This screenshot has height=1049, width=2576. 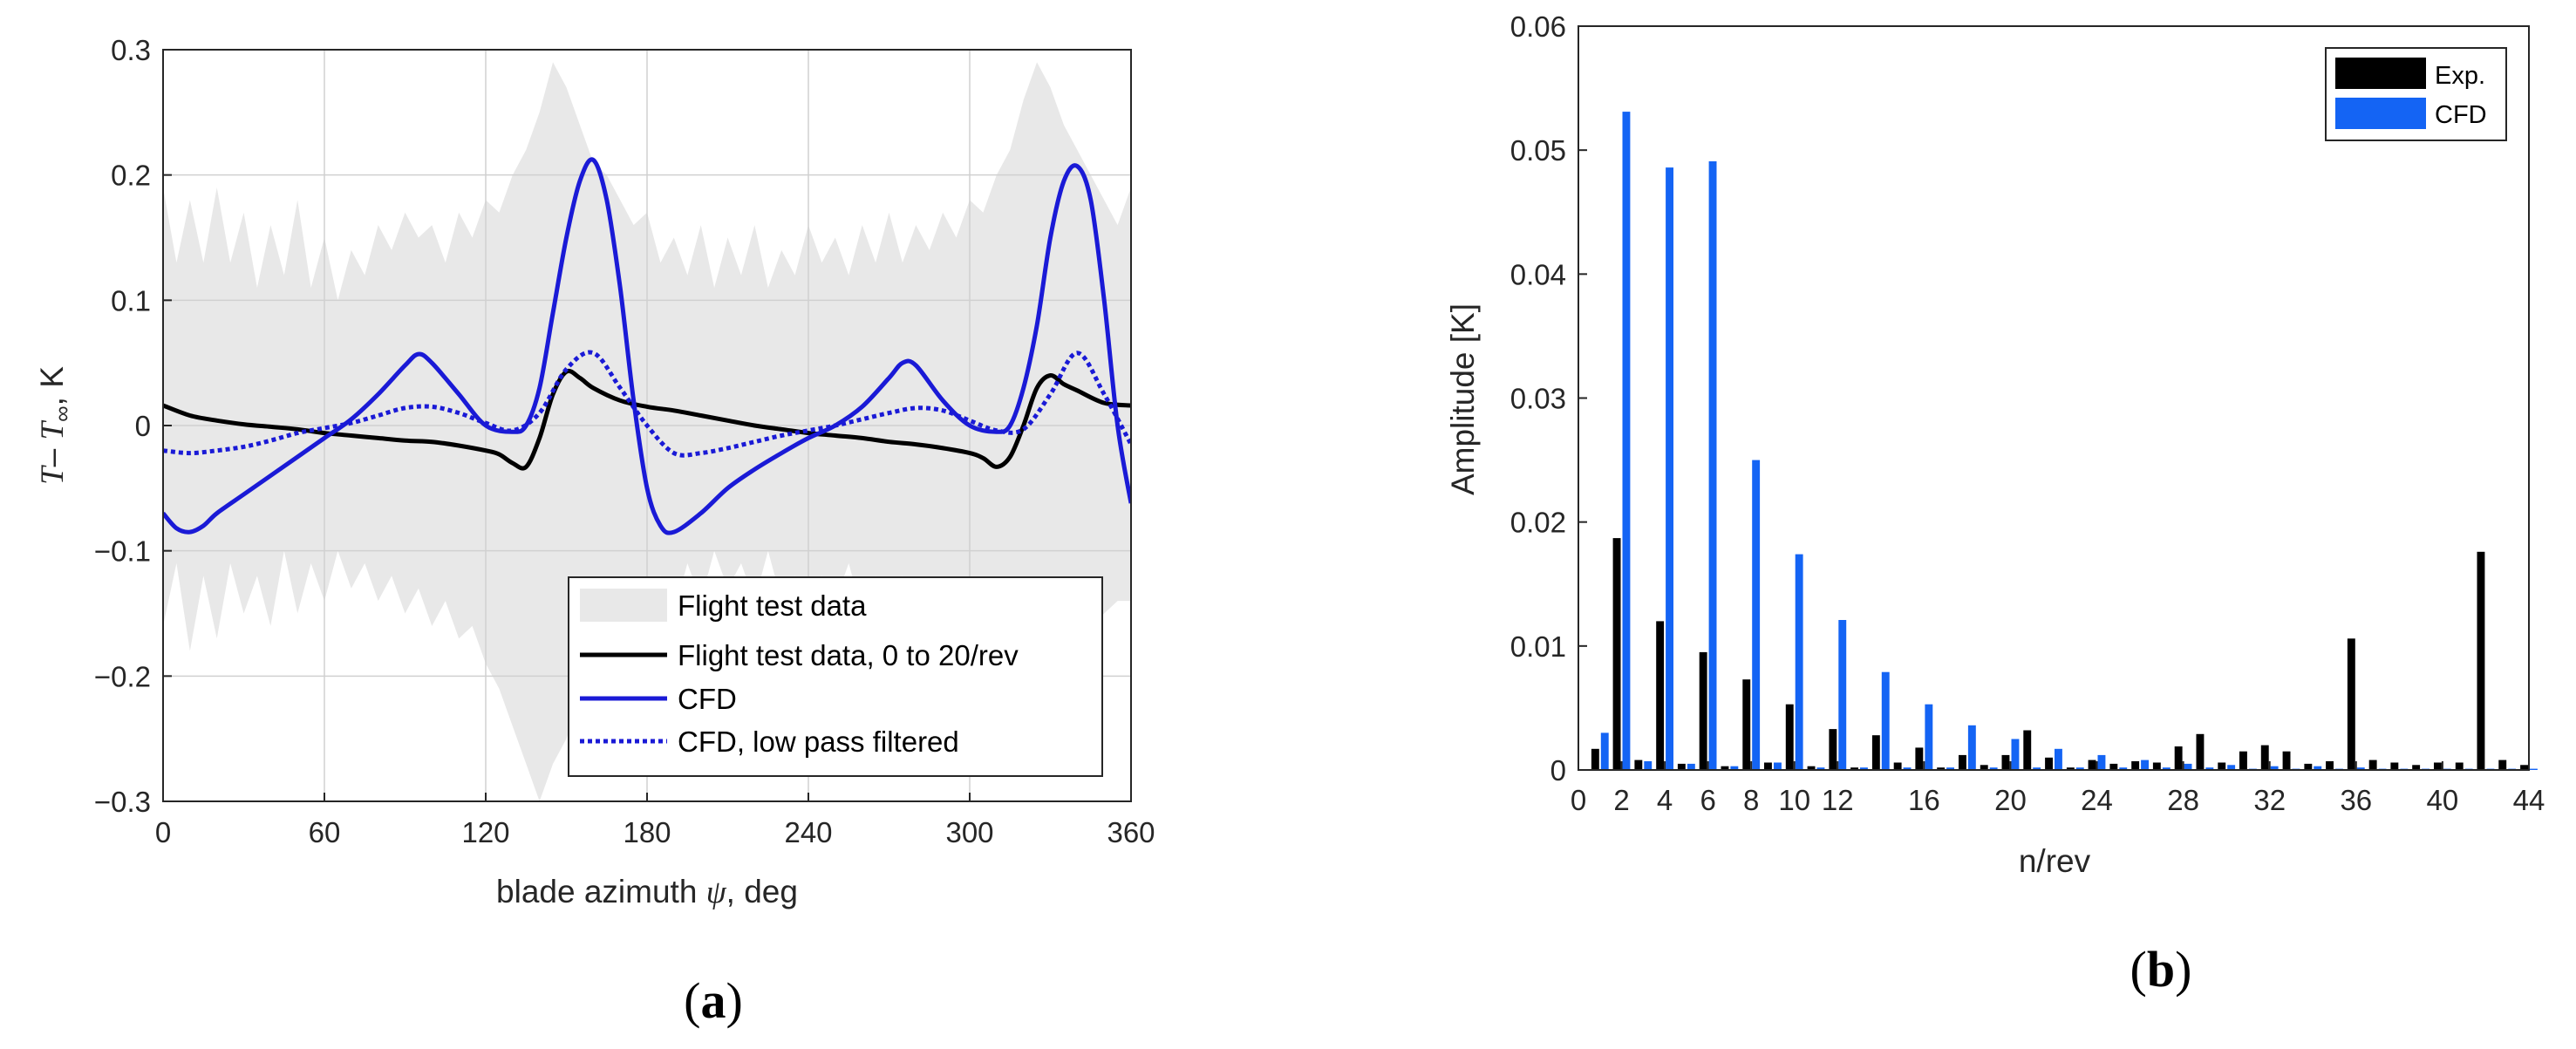 What do you see at coordinates (52, 453) in the screenshot?
I see `y-label-dash: –` at bounding box center [52, 453].